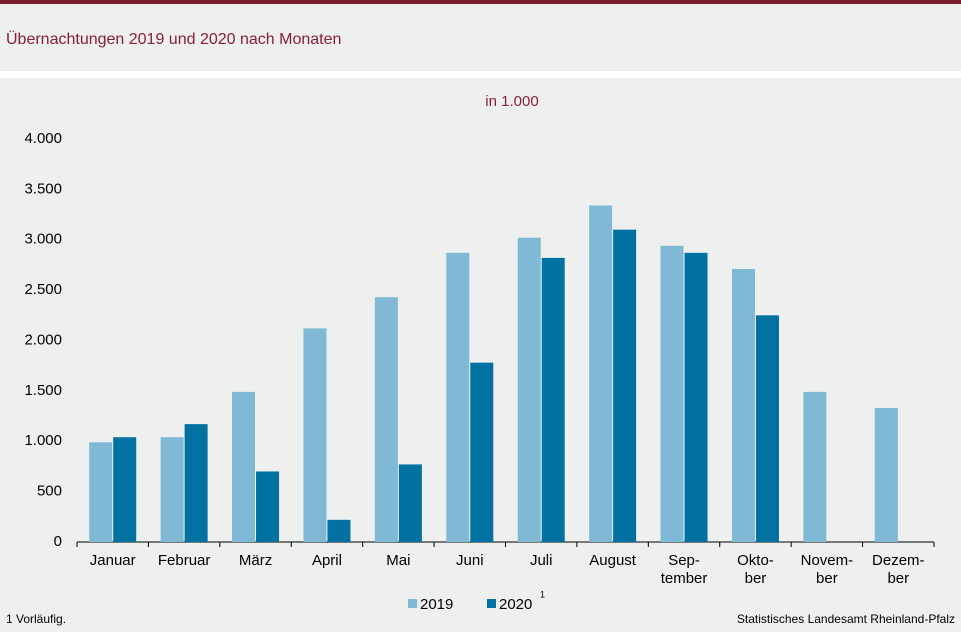  I want to click on y-tick-label: 3.000, so click(43, 239).